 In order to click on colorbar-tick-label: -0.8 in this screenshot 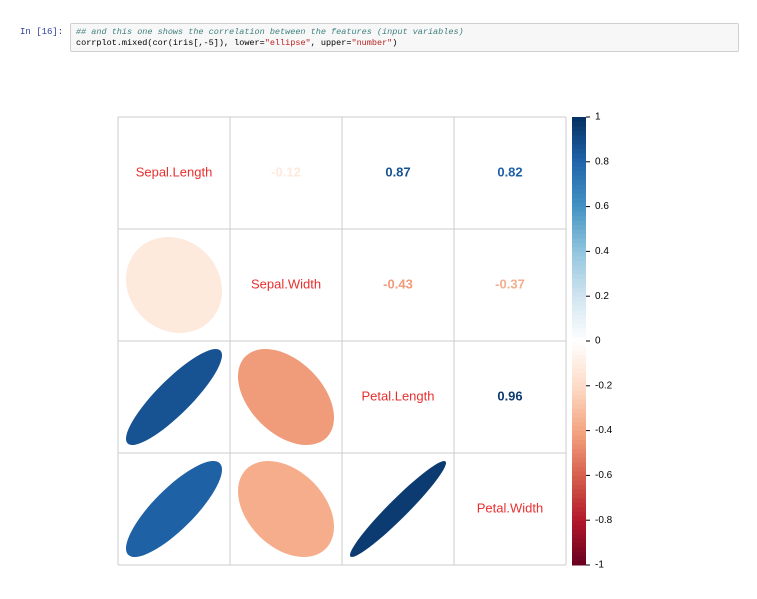, I will do `click(604, 520)`.